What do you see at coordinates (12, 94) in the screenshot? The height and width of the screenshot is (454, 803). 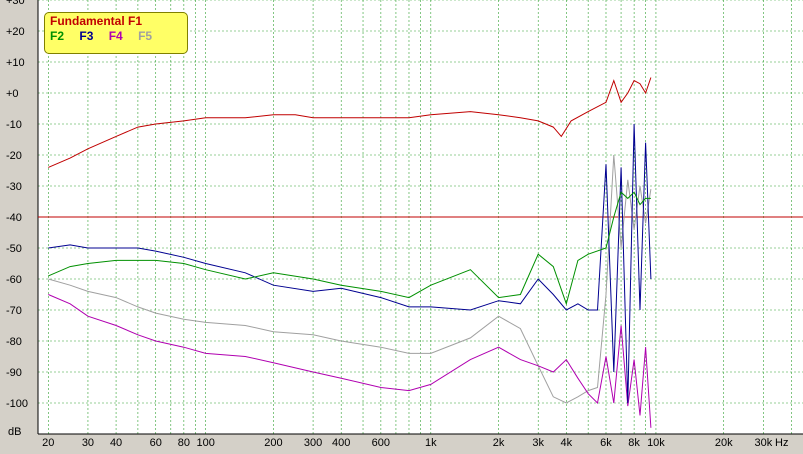 I see `y-tick-label: +0` at bounding box center [12, 94].